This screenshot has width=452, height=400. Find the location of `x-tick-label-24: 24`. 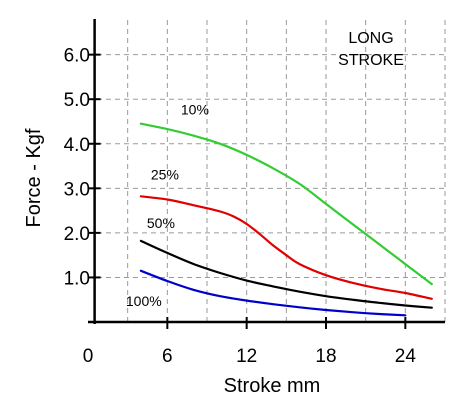

x-tick-label-24: 24 is located at coordinates (406, 356).